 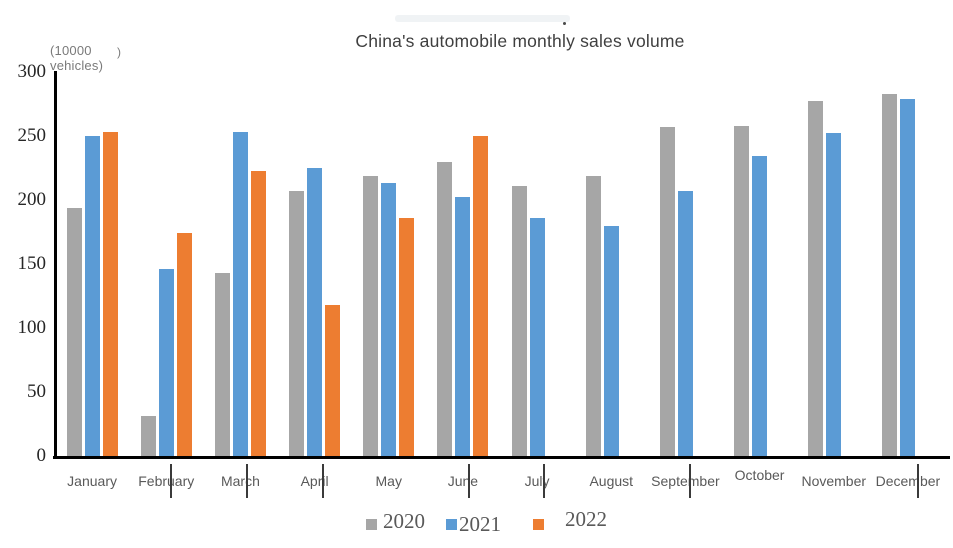 What do you see at coordinates (333, 380) in the screenshot?
I see `bar-2022-april` at bounding box center [333, 380].